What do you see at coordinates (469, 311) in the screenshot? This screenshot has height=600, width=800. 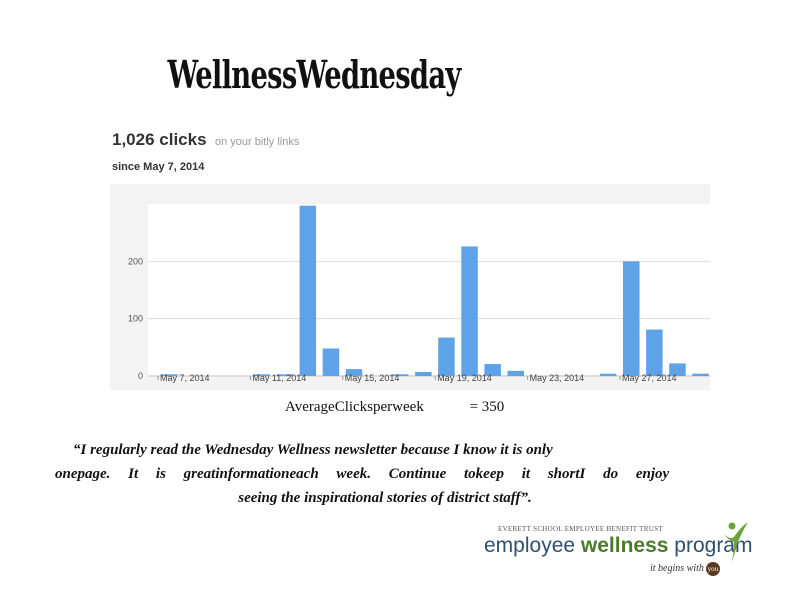 I see `bar-may-20-2014` at bounding box center [469, 311].